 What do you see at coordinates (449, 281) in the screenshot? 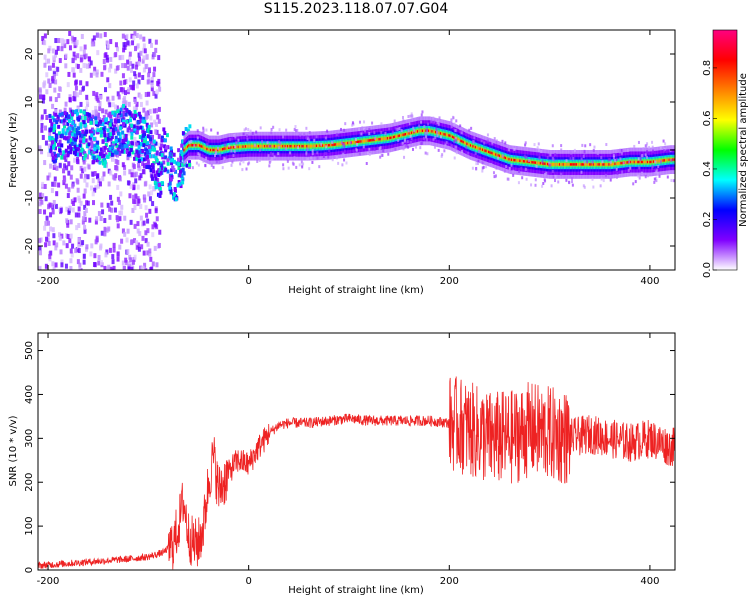
I see `spectrogram-x-tick-label: 200` at bounding box center [449, 281].